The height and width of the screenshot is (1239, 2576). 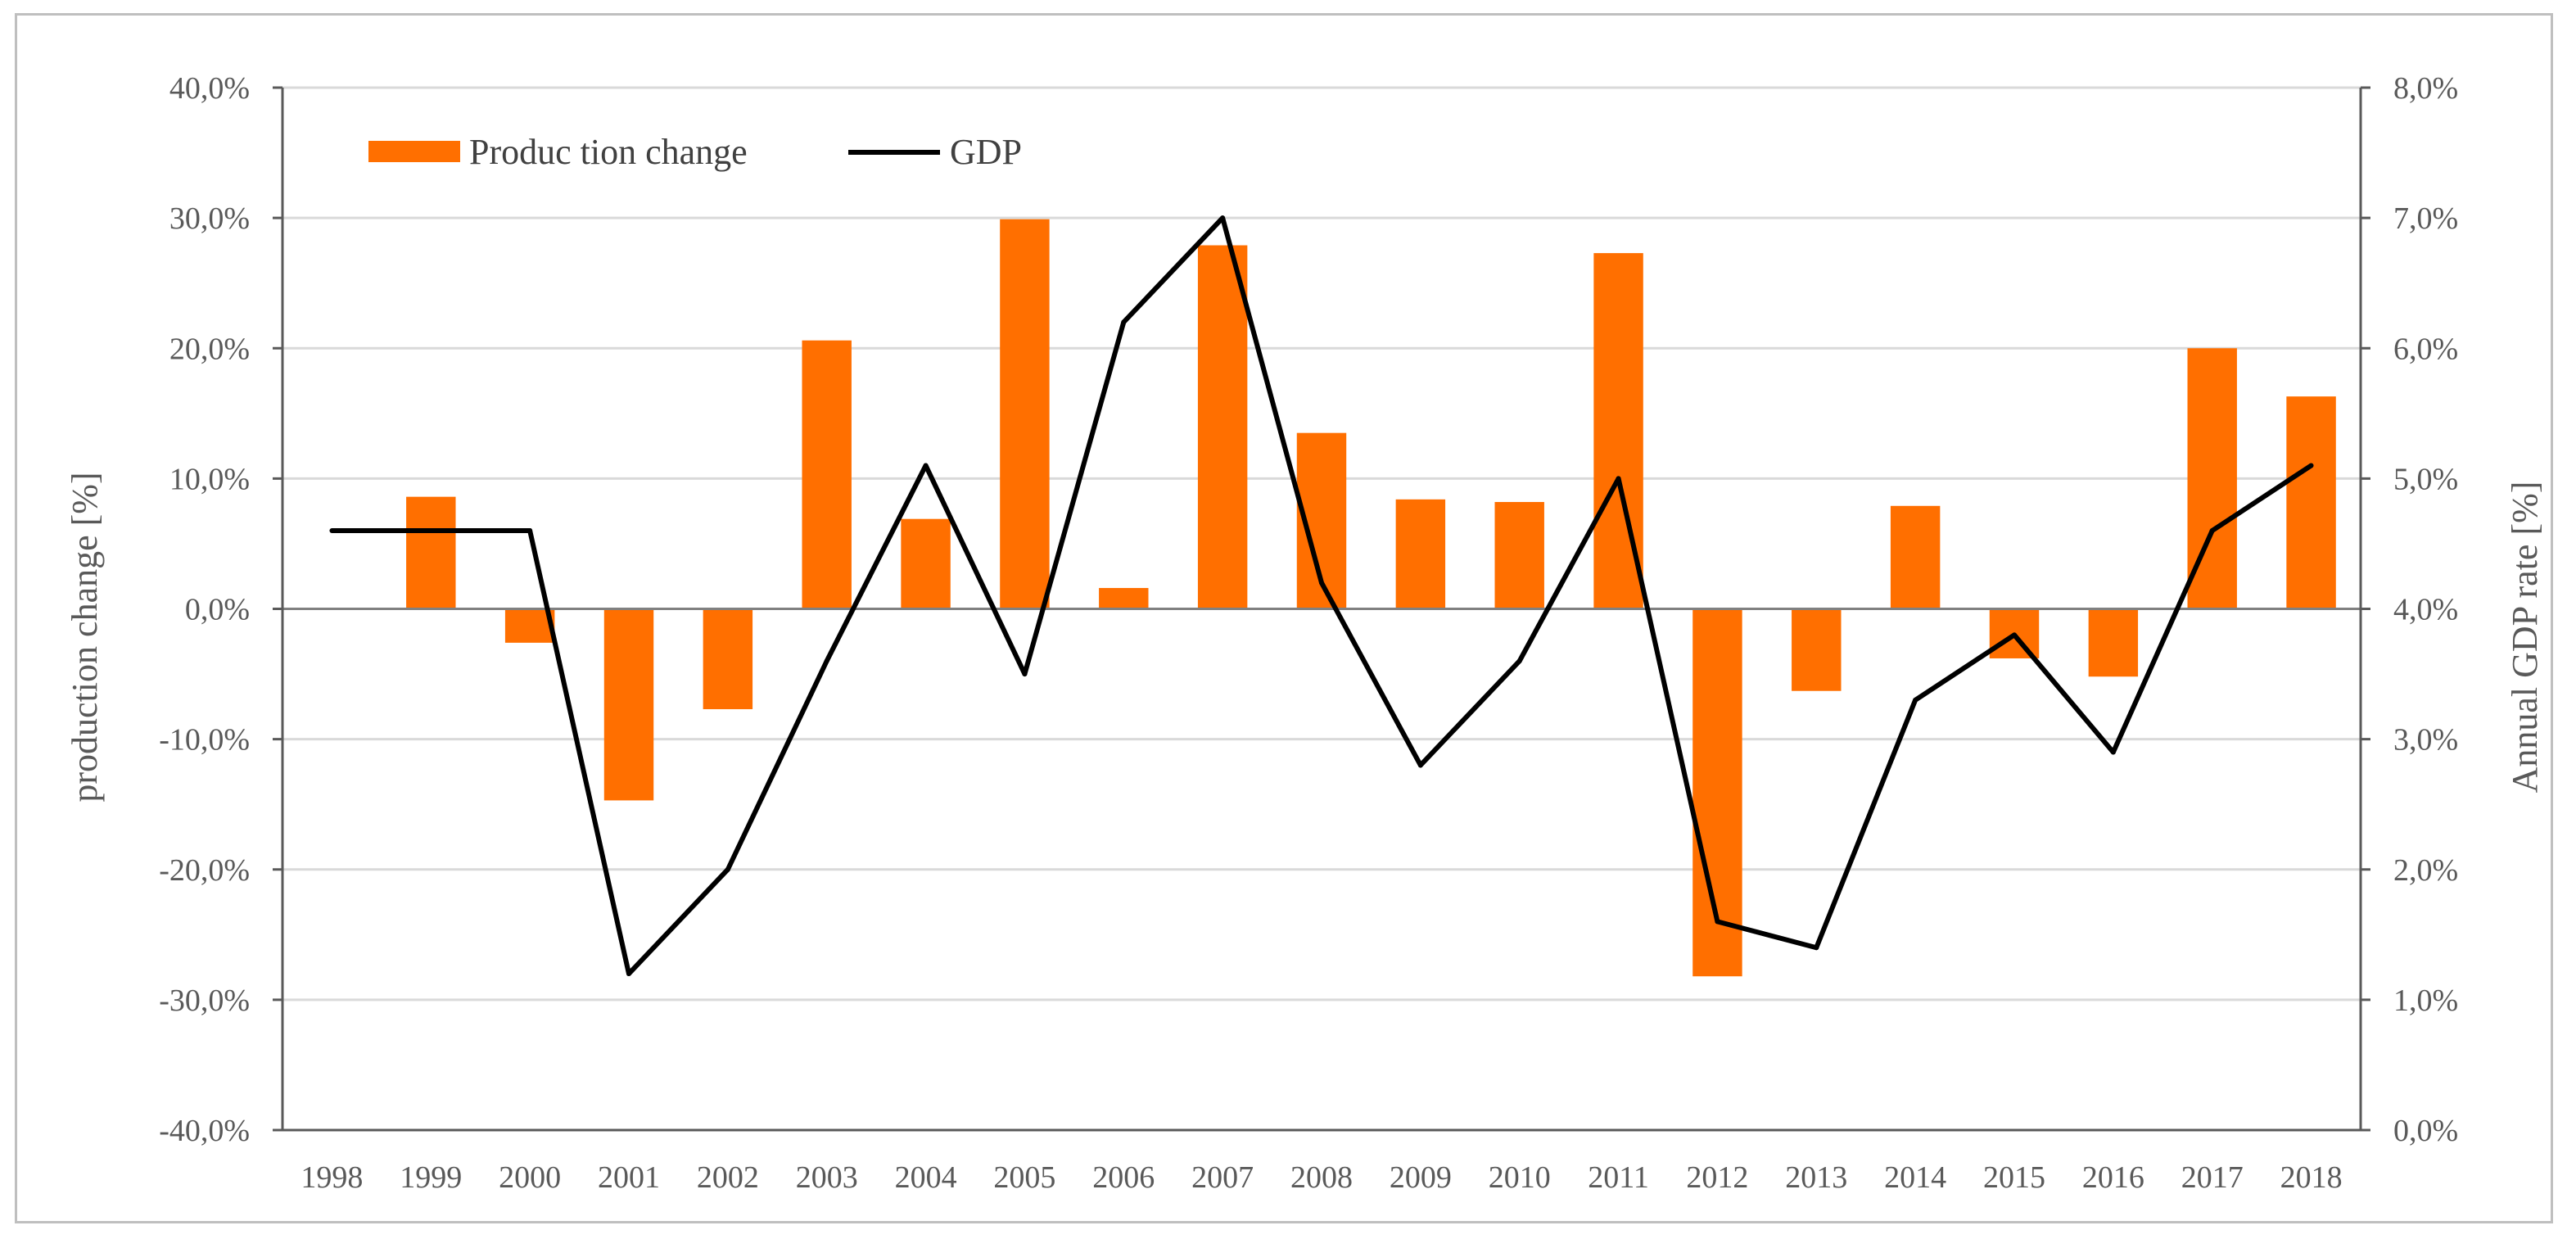 What do you see at coordinates (986, 152) in the screenshot?
I see `legend-line-label: GDP` at bounding box center [986, 152].